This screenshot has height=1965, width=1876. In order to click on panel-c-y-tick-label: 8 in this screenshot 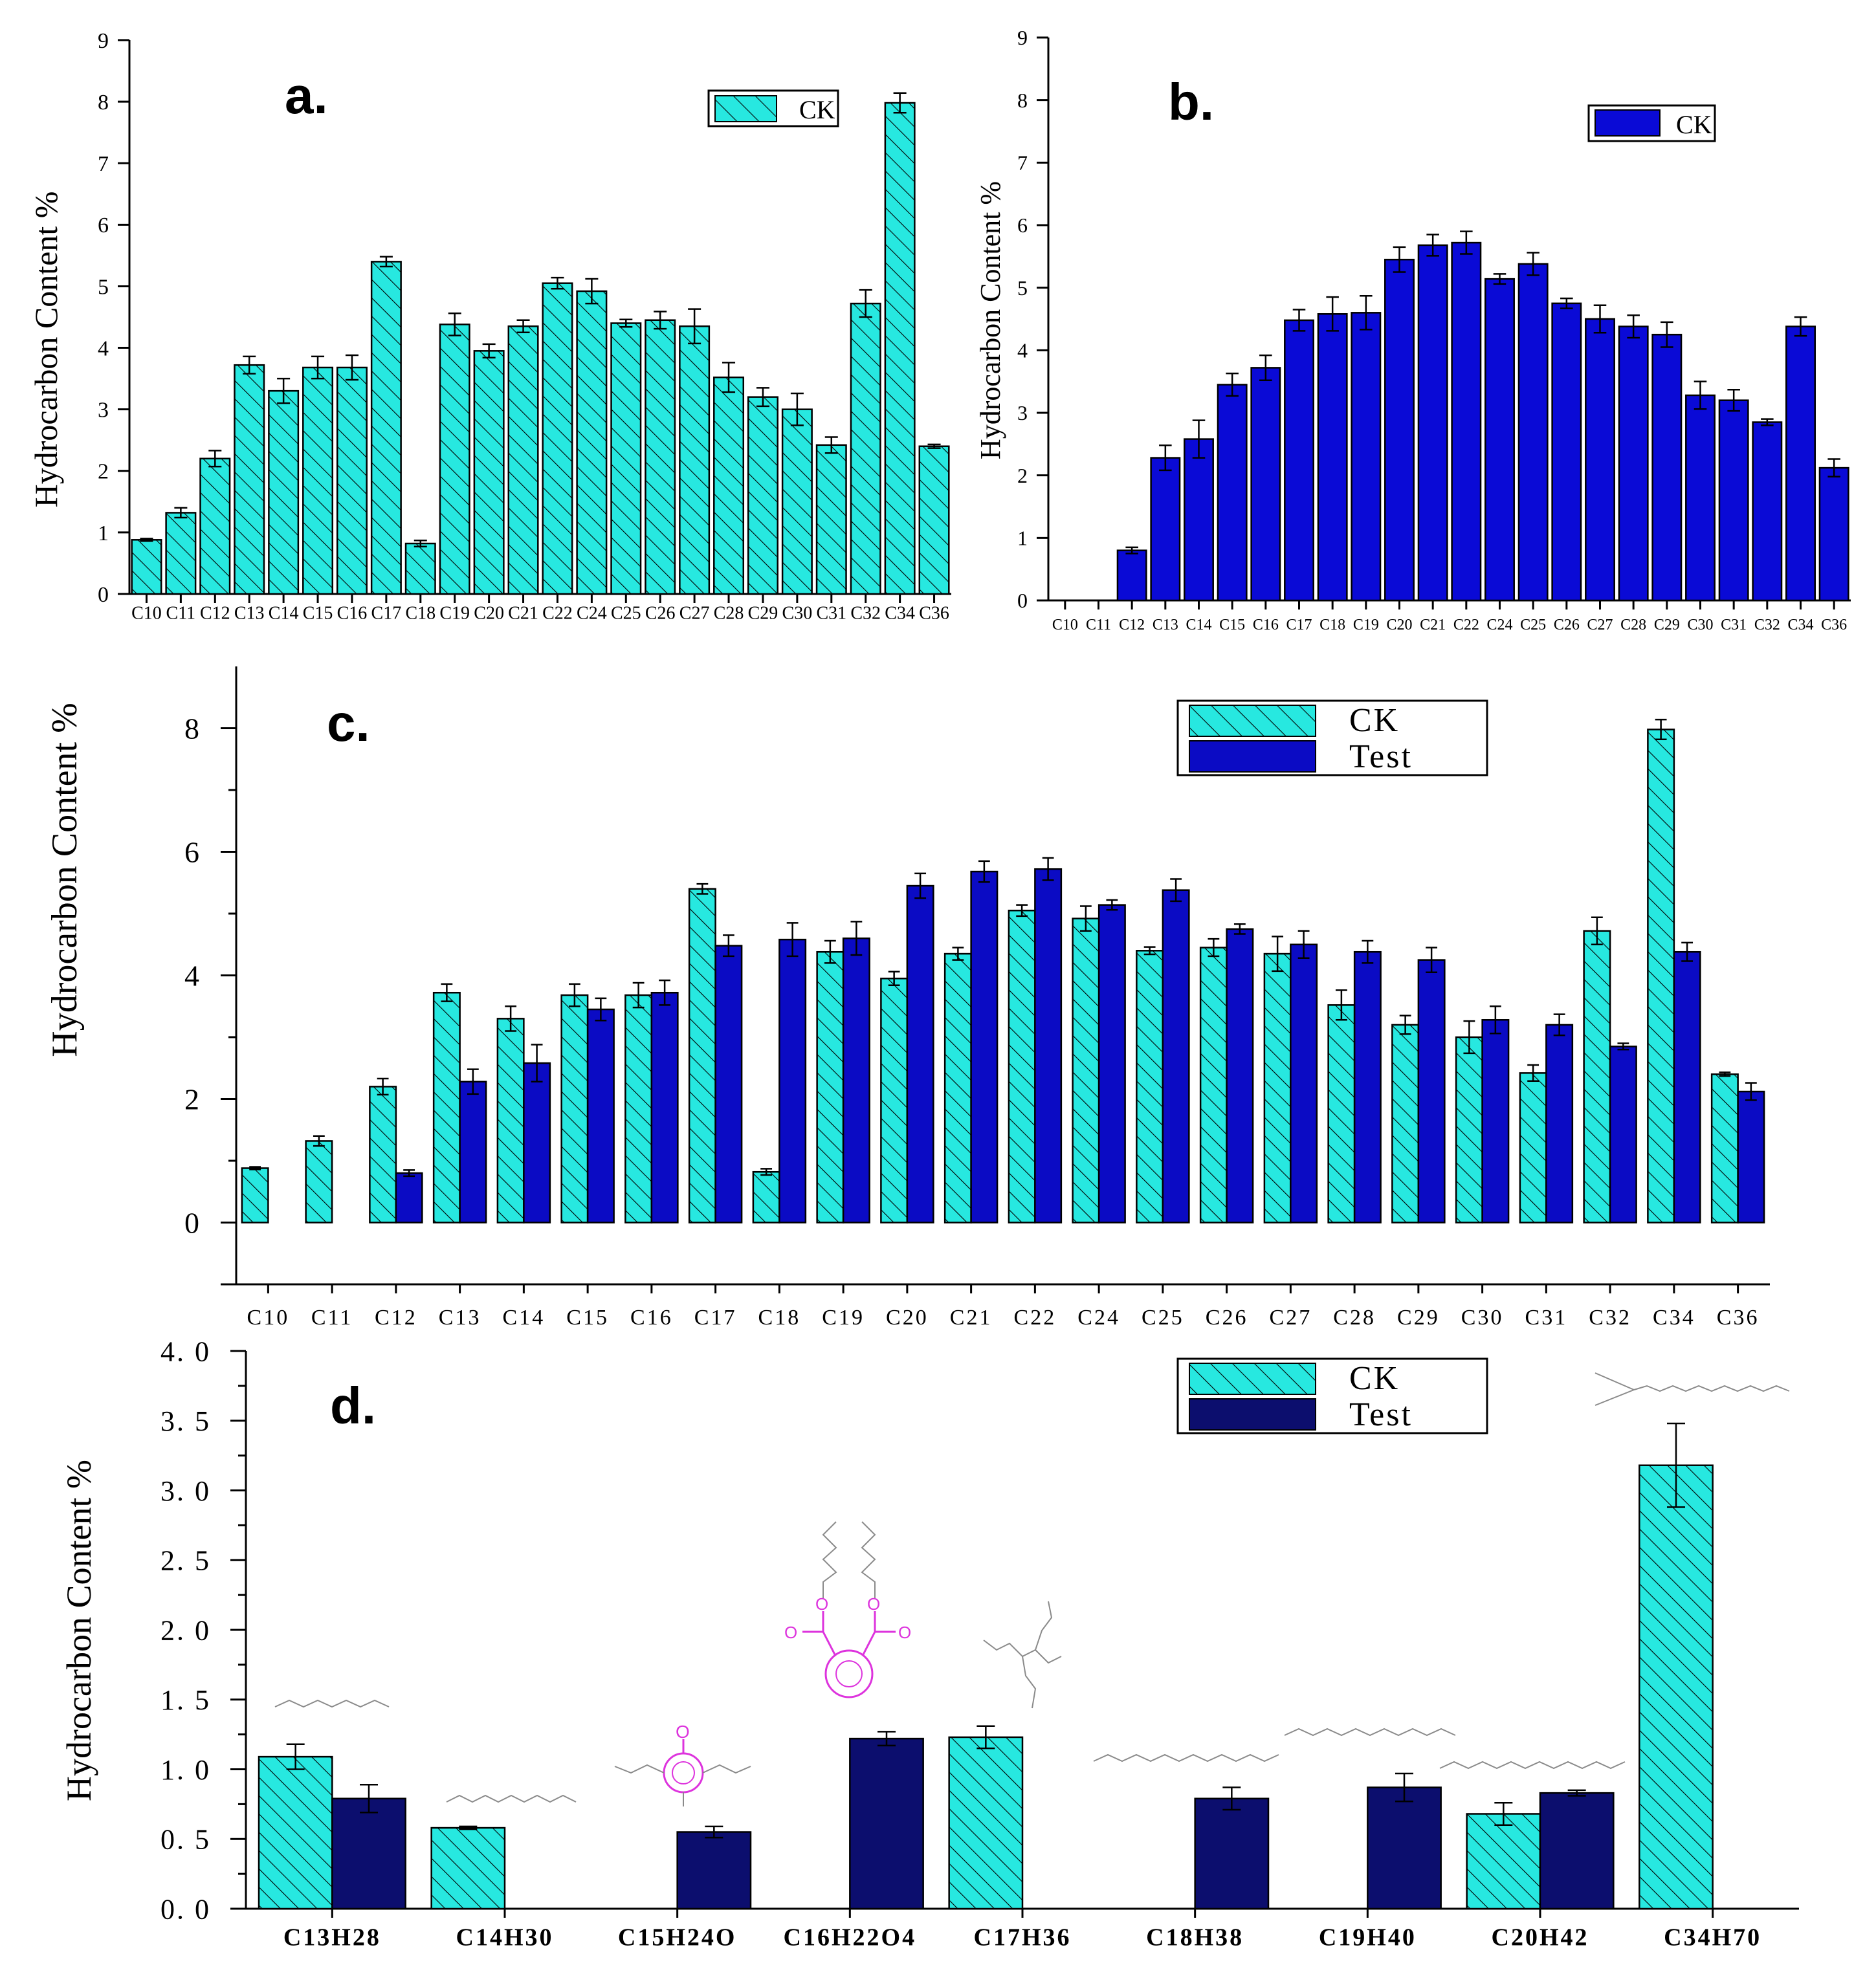, I will do `click(192, 729)`.